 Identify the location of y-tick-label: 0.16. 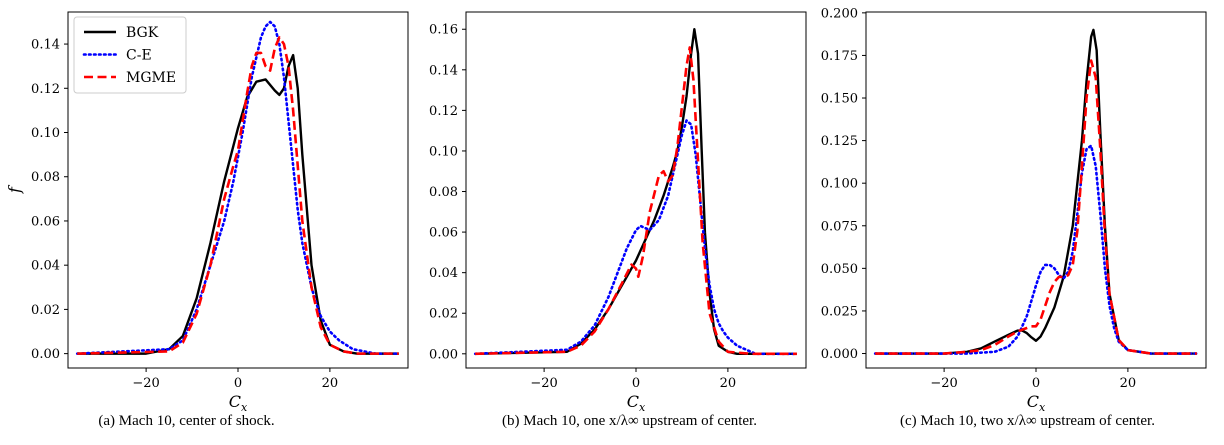
(443, 30).